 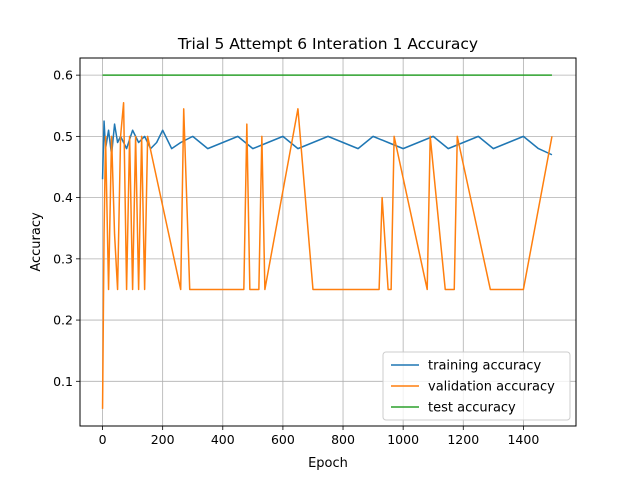 What do you see at coordinates (463, 439) in the screenshot?
I see `x-tick-label: 1200` at bounding box center [463, 439].